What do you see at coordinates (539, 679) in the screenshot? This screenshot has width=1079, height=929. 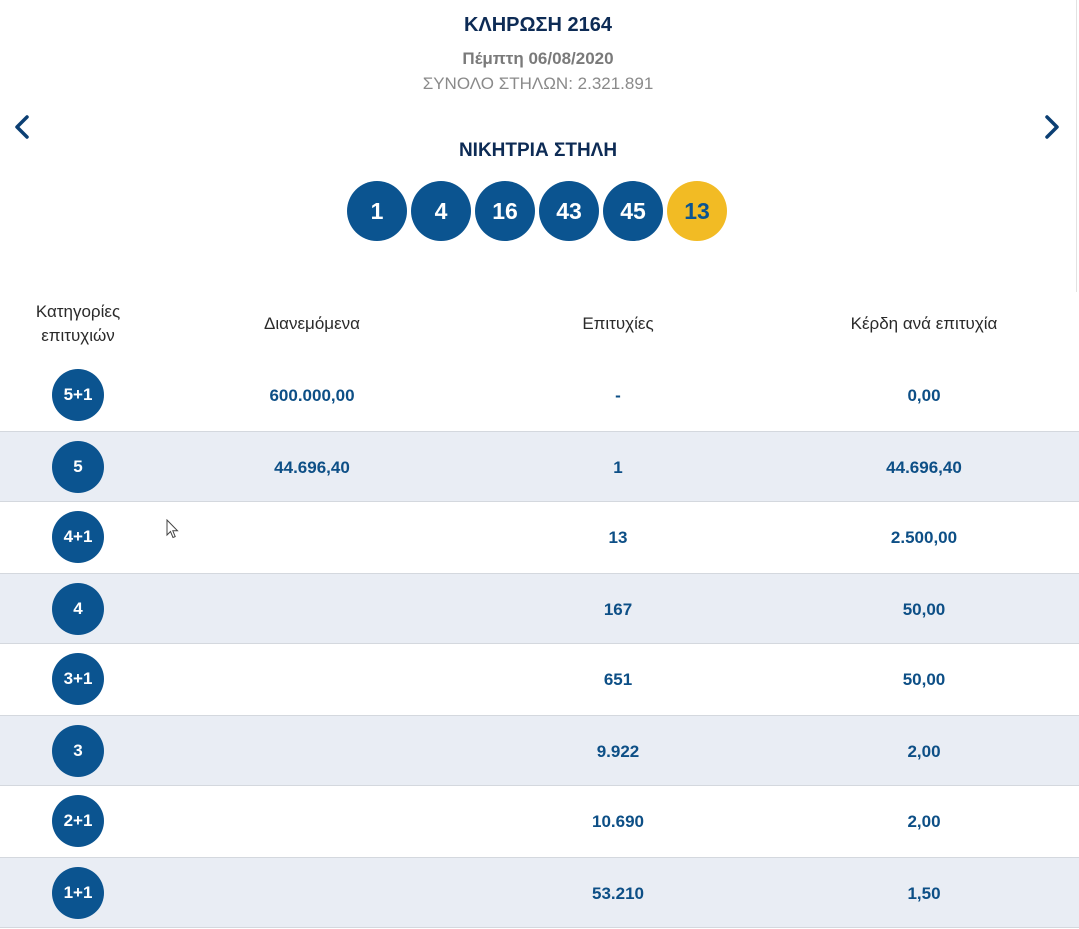 I see `table-row: 3+1 651 50,00` at bounding box center [539, 679].